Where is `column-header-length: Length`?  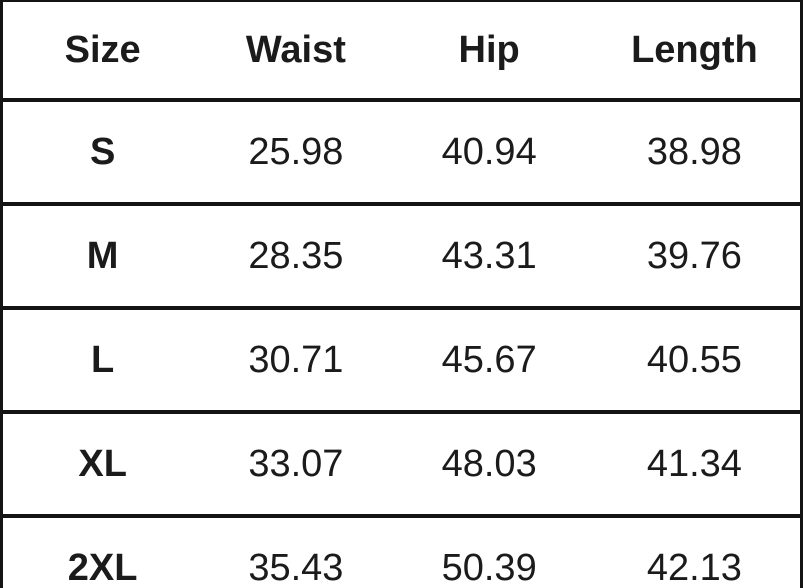 column-header-length: Length is located at coordinates (694, 50).